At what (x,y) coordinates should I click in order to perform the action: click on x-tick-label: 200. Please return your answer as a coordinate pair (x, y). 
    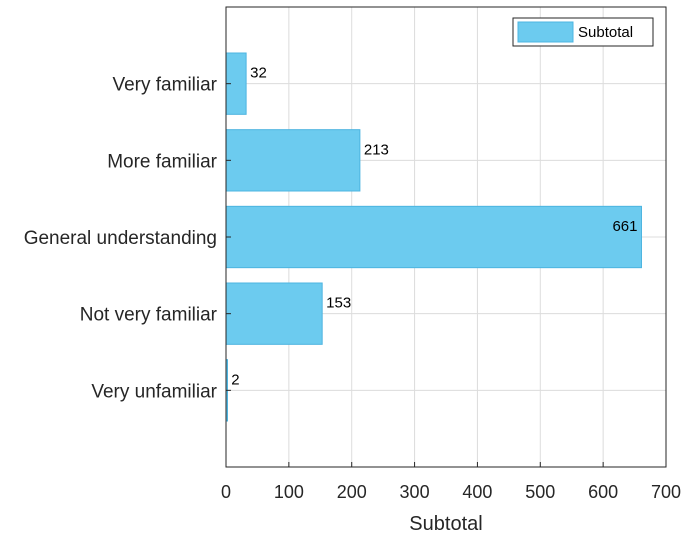
    Looking at the image, I should click on (352, 492).